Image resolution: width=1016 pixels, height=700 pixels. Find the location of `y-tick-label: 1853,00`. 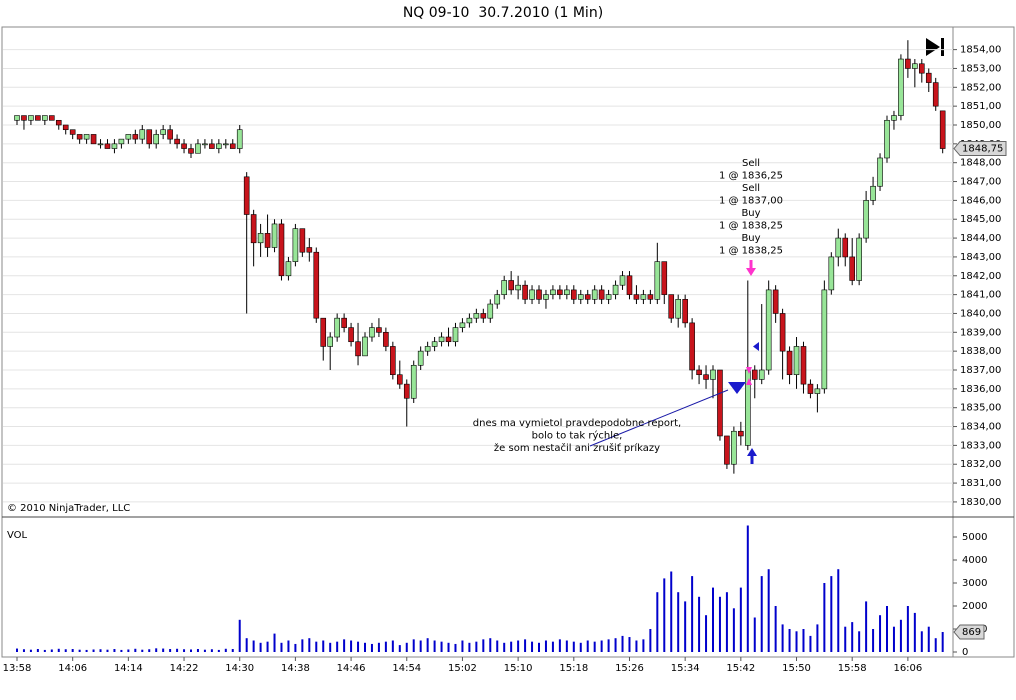

y-tick-label: 1853,00 is located at coordinates (980, 68).